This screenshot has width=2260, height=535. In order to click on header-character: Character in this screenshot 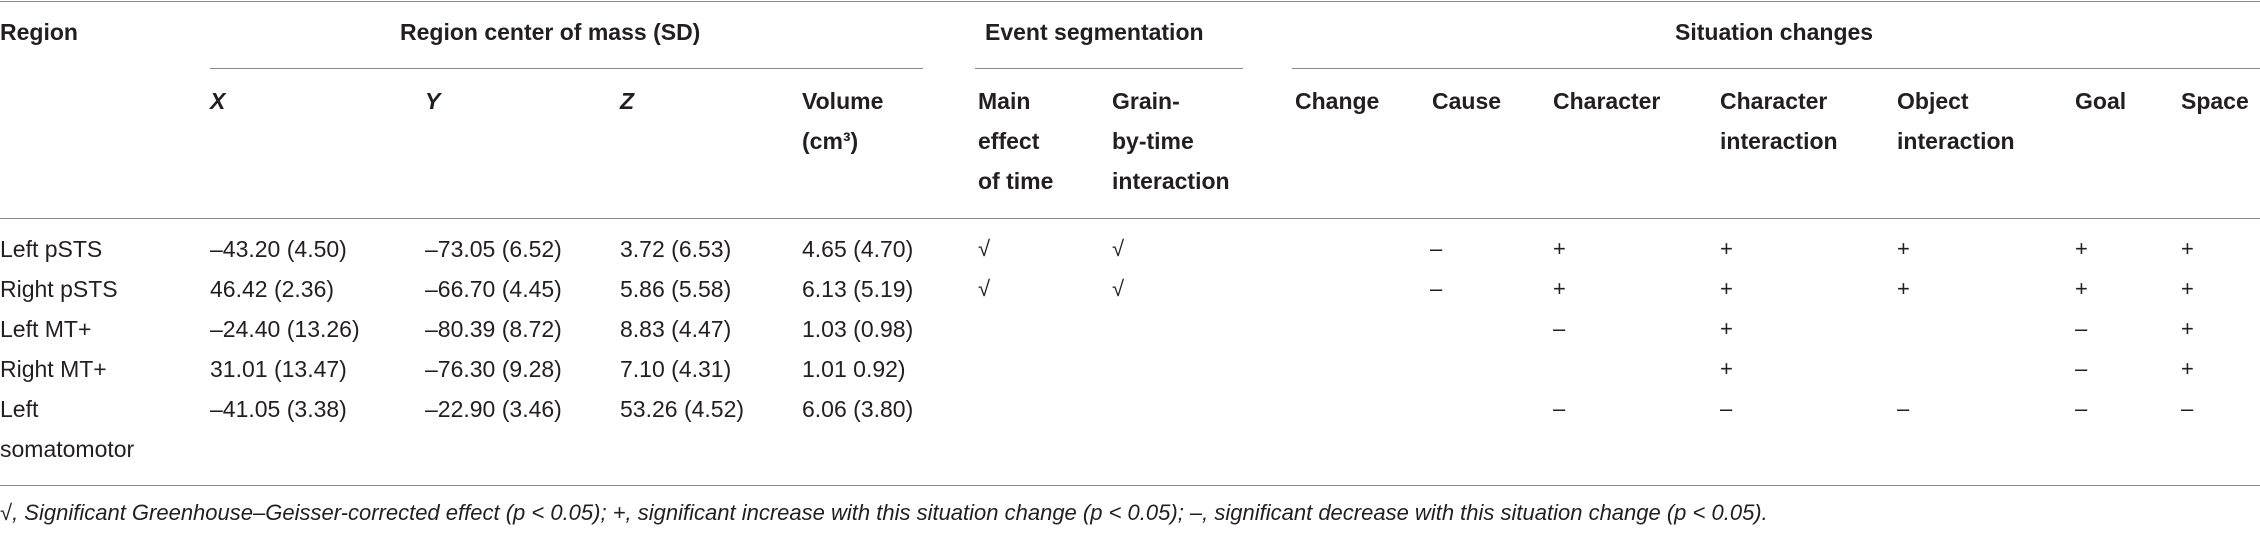, I will do `click(1607, 101)`.